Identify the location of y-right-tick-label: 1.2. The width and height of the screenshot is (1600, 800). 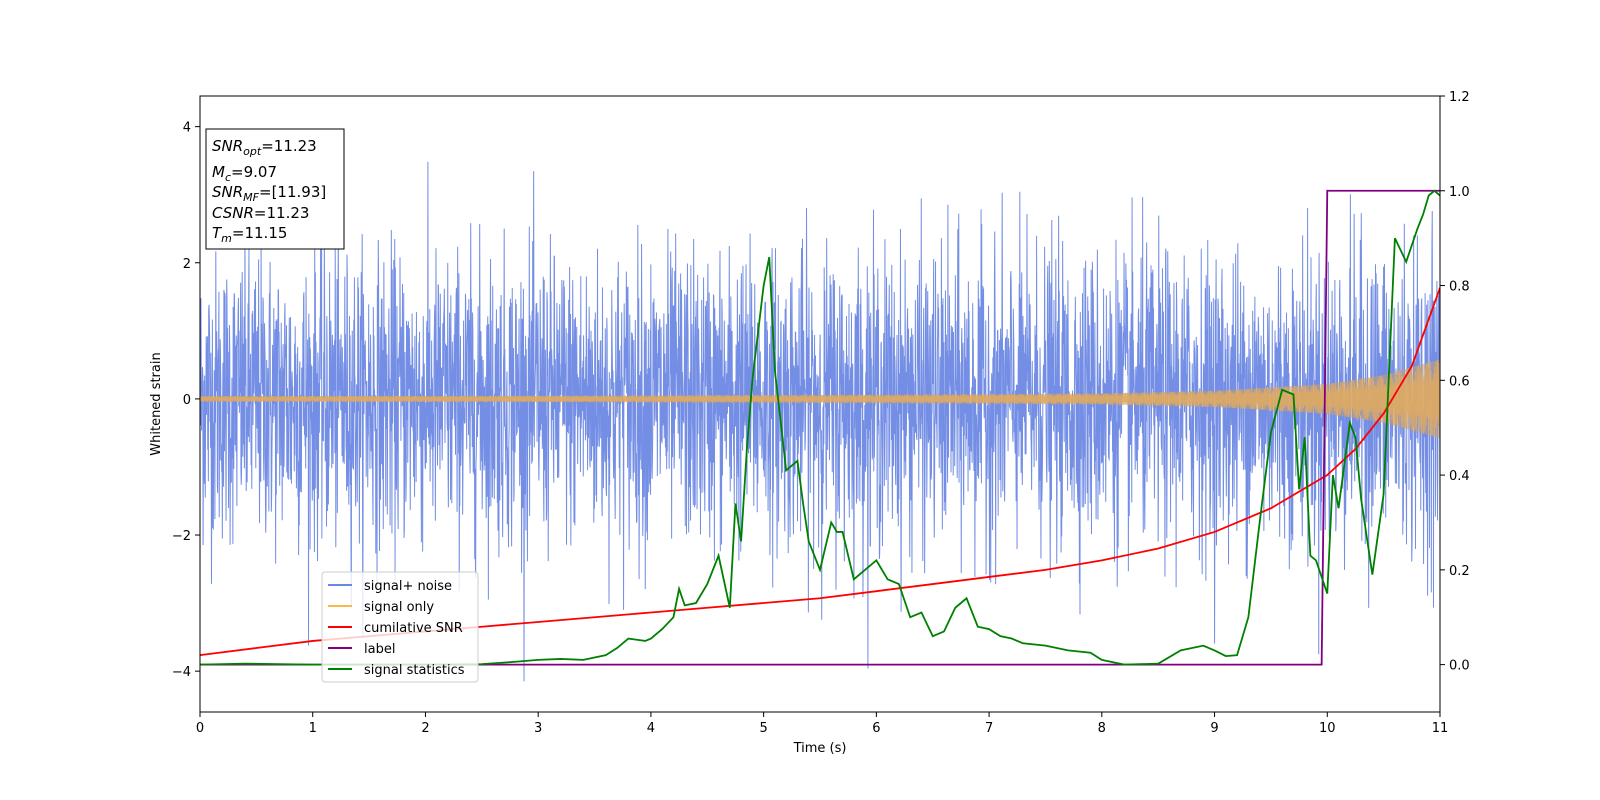
(1459, 97).